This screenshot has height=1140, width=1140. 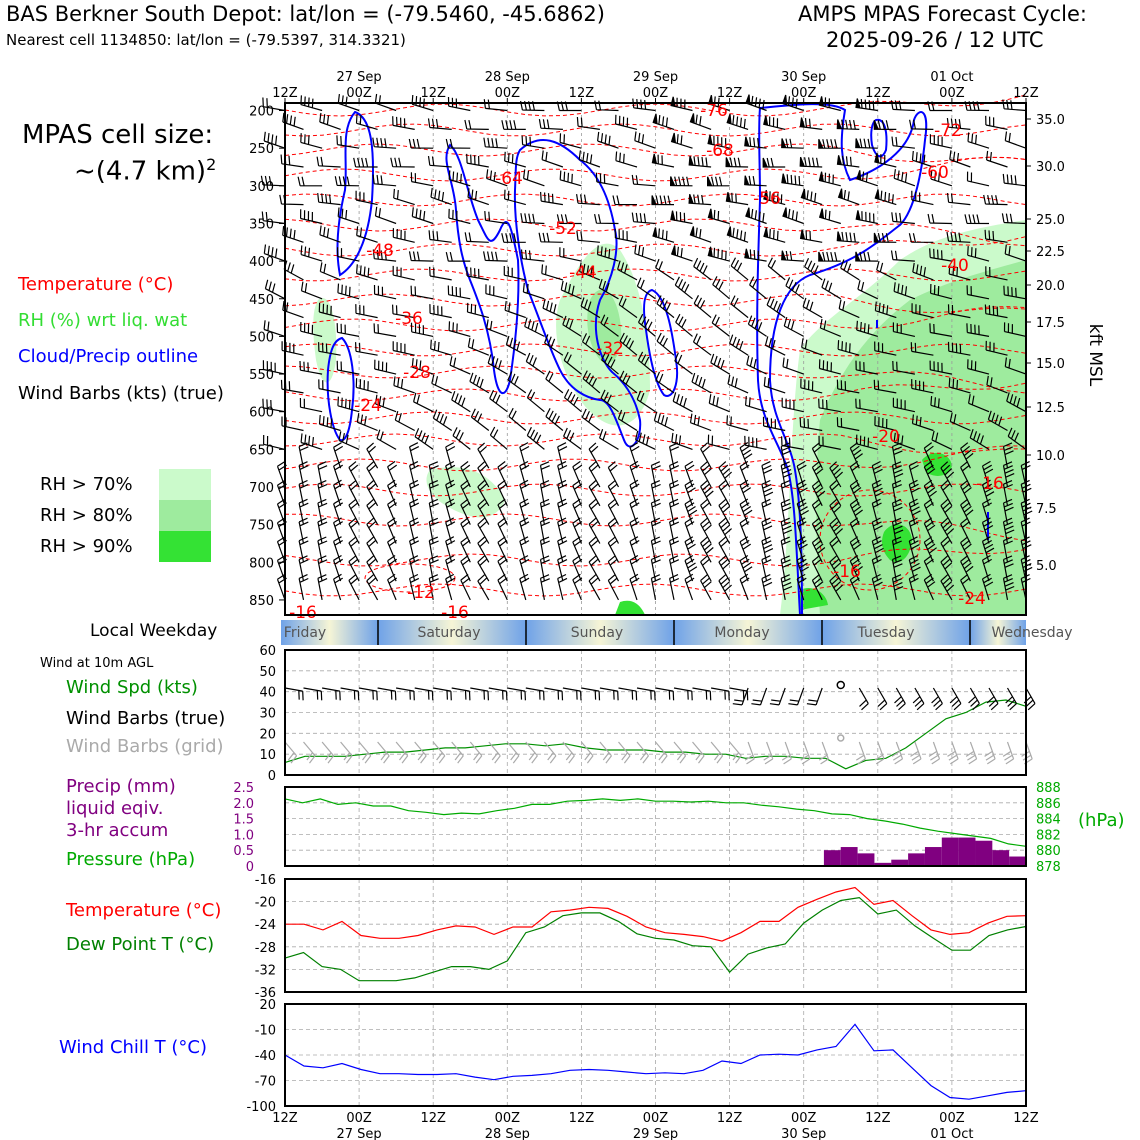 What do you see at coordinates (508, 93) in the screenshot?
I see `top-hour-tick-label: 00Z` at bounding box center [508, 93].